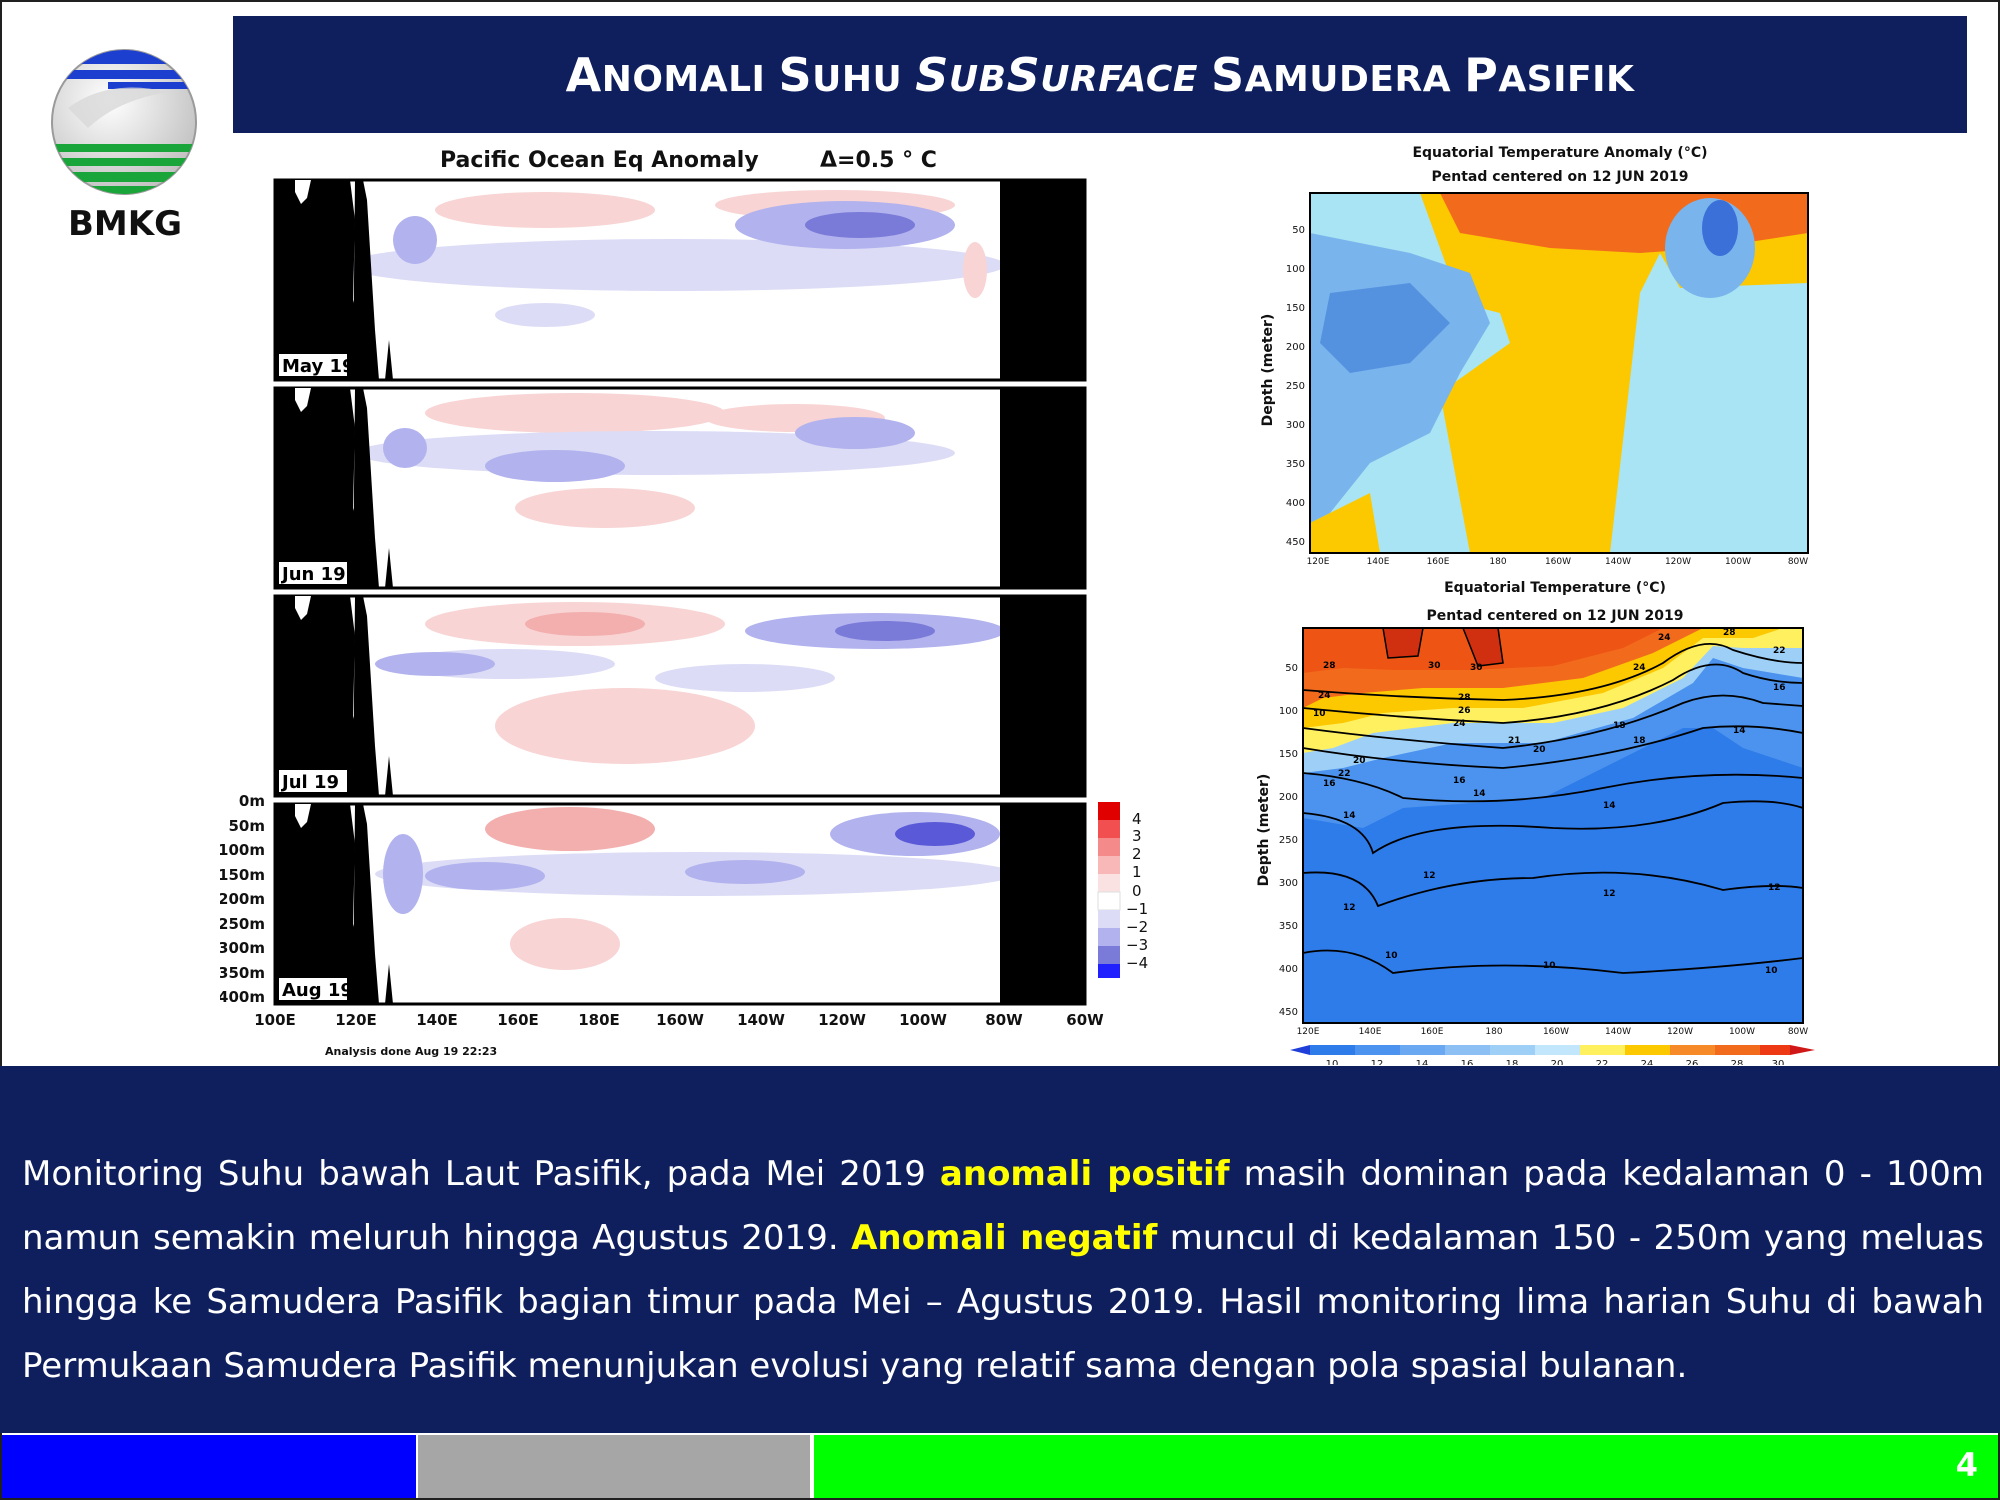 This screenshot has width=2000, height=1500. Describe the element at coordinates (275, 1020) in the screenshot. I see `svg-text: 100E` at that location.